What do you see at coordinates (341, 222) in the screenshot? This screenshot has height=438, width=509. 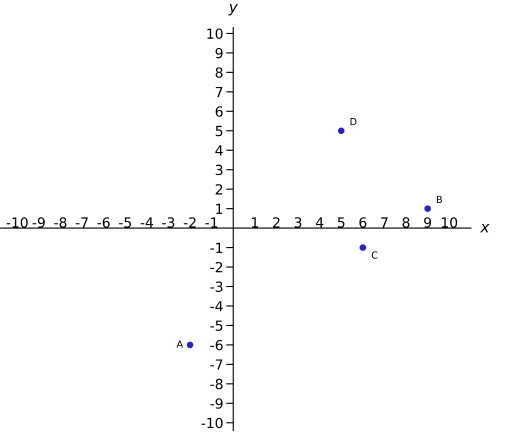 I see `x-tick-label: 5` at bounding box center [341, 222].